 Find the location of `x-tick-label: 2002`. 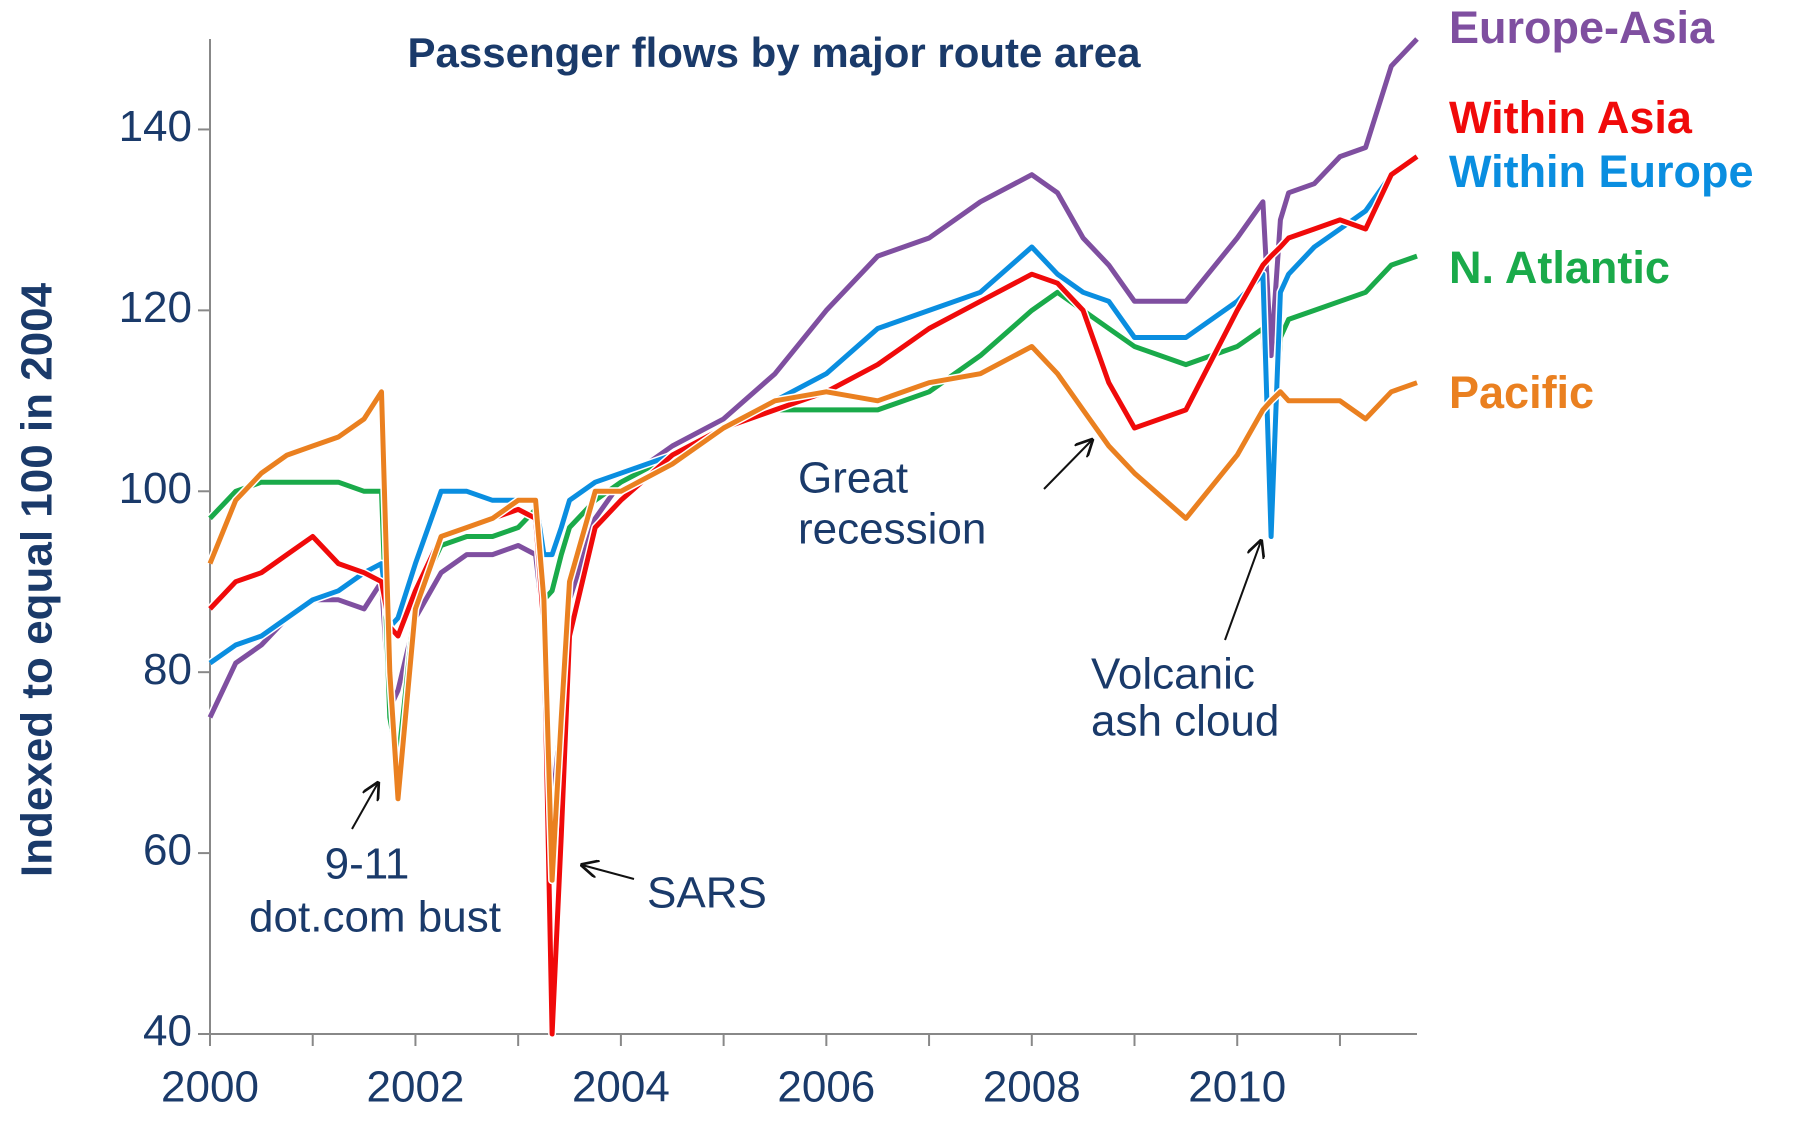

x-tick-label: 2002 is located at coordinates (416, 1087).